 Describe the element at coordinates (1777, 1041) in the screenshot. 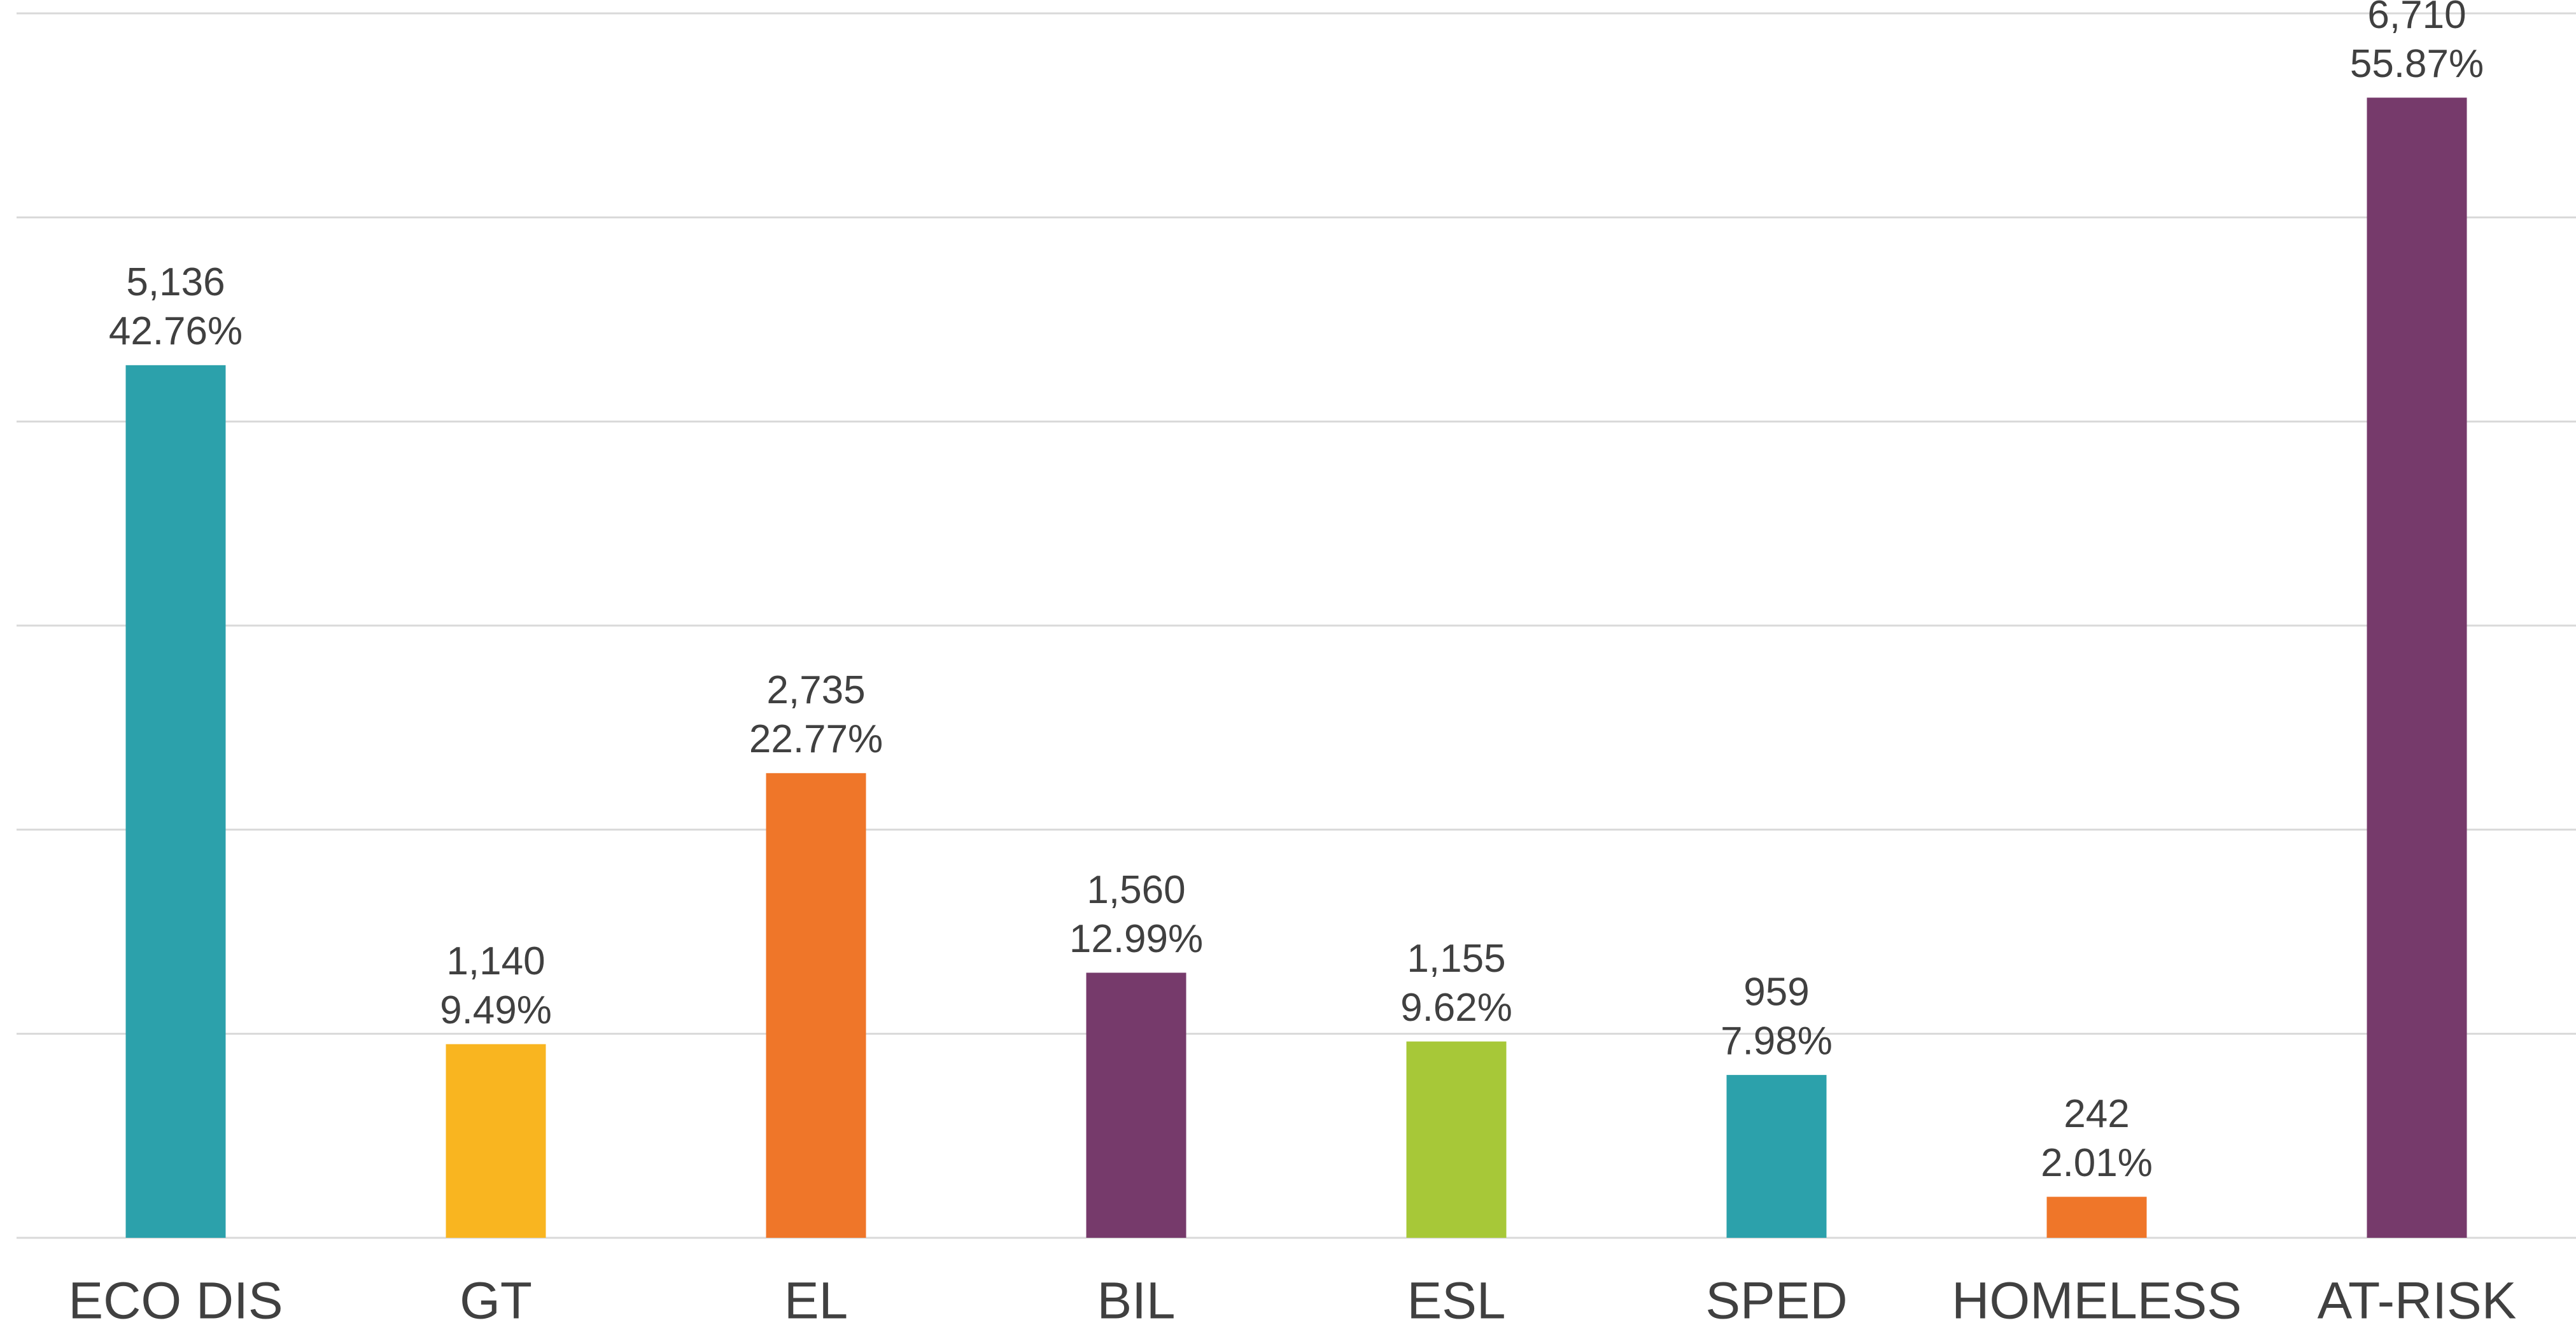

I see `value-label: 7.98%` at that location.